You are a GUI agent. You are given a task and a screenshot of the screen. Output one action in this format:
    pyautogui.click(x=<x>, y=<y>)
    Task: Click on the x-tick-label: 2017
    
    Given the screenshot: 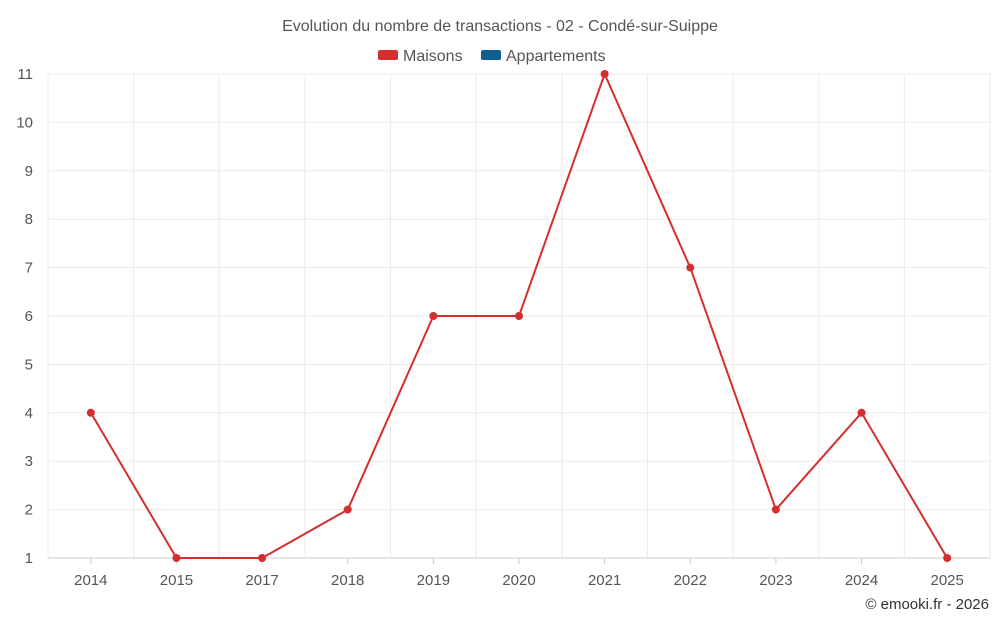 What is the action you would take?
    pyautogui.click(x=261, y=580)
    